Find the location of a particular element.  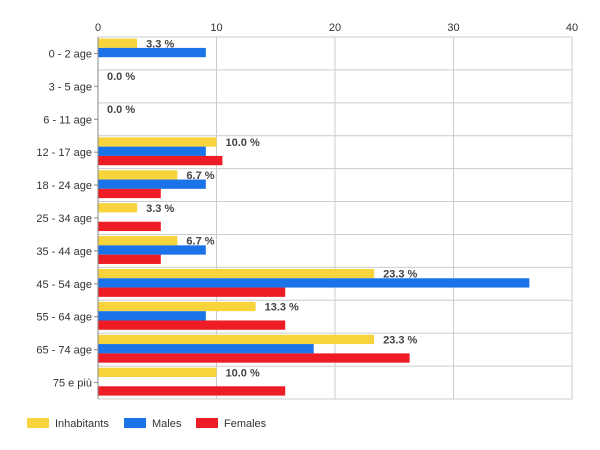

category-label: 3 - 5 age is located at coordinates (70, 87).